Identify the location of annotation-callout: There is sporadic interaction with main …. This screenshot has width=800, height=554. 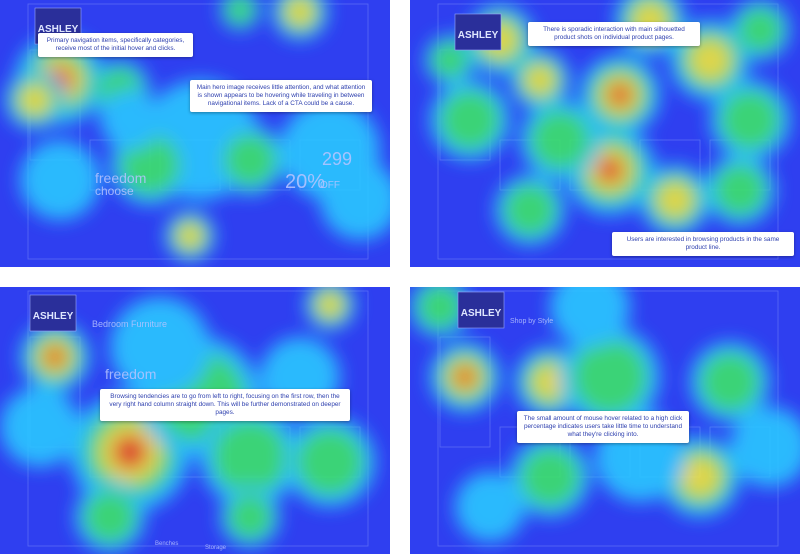
(614, 34).